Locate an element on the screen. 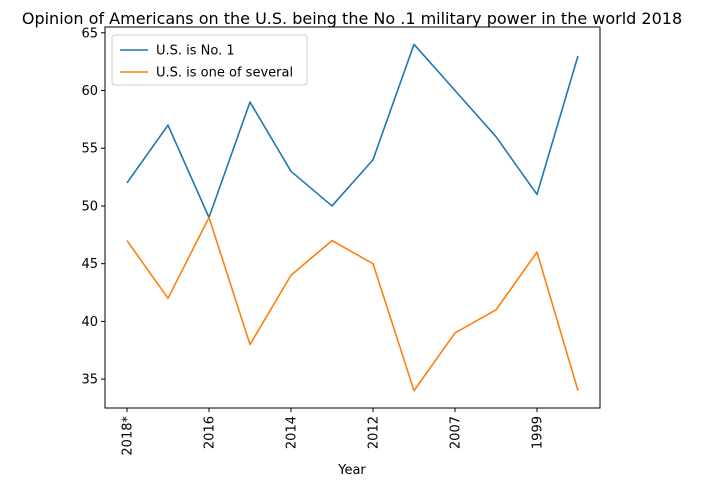 Image resolution: width=705 pixels, height=488 pixels. x-axis: 2018* 2016 2014 2012 2007 1999 is located at coordinates (333, 432).